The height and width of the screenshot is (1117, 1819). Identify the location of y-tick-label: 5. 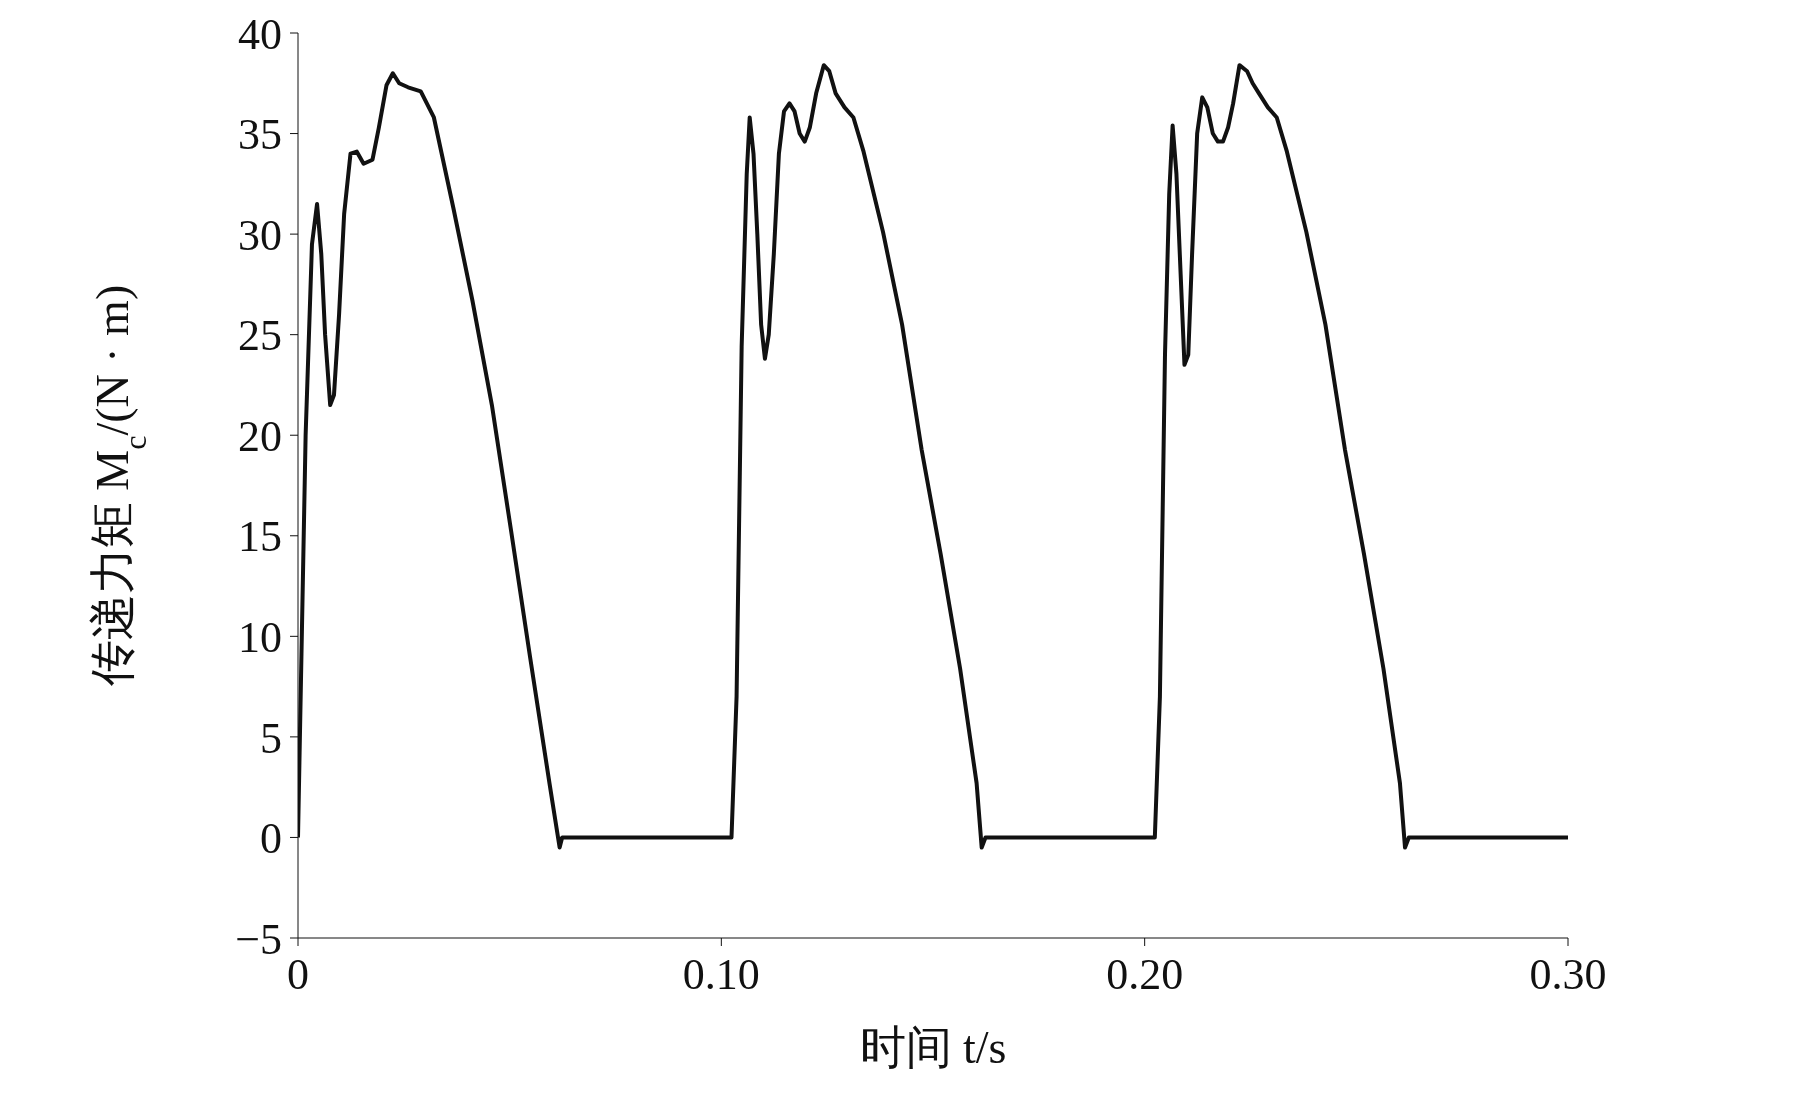
(271, 738).